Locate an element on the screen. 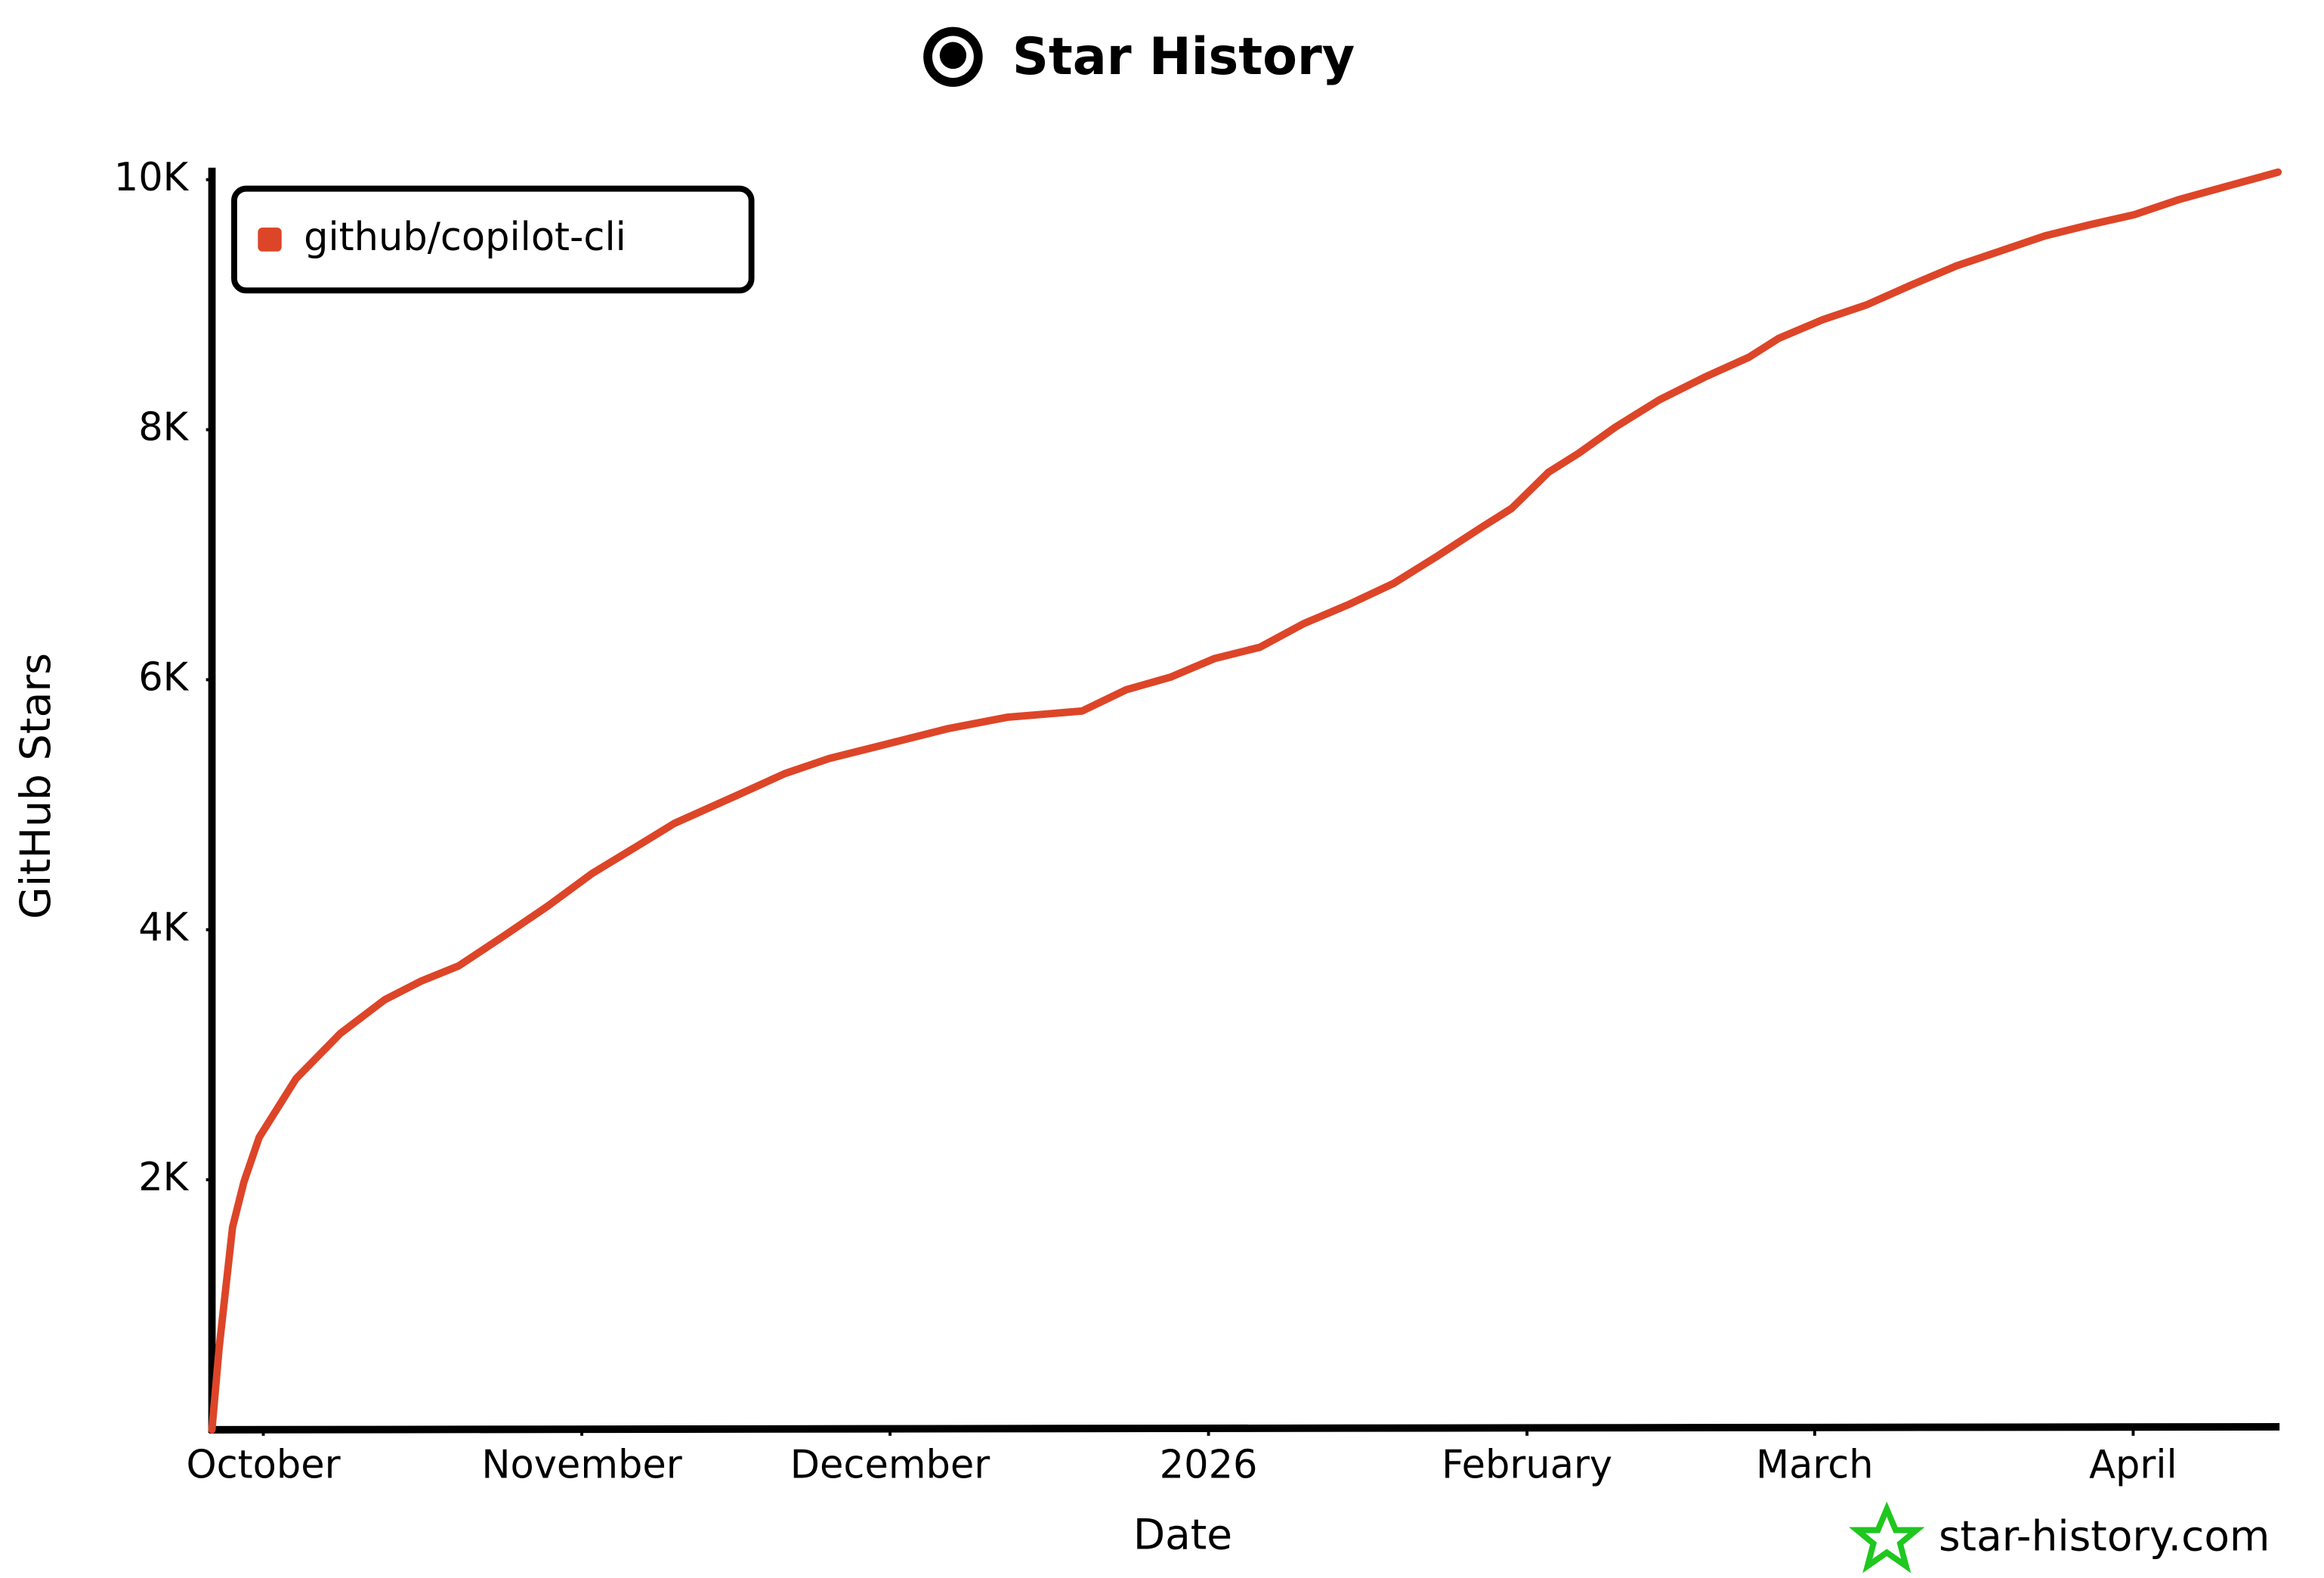 The width and height of the screenshot is (2324, 1578). y-tick-label: 8K is located at coordinates (163, 427).